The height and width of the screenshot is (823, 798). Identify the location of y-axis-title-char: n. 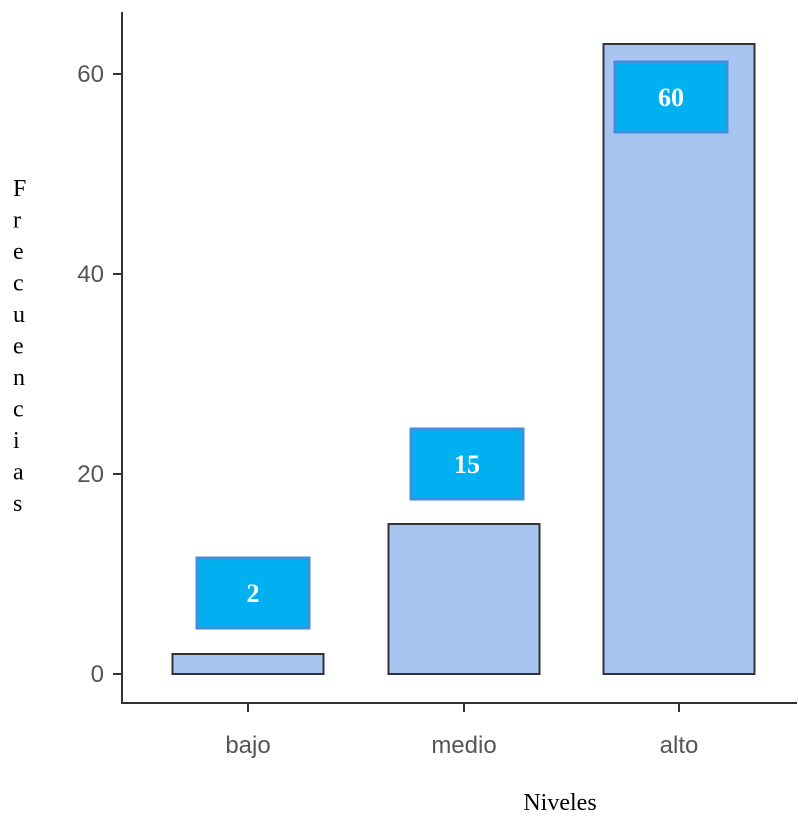
(19, 378).